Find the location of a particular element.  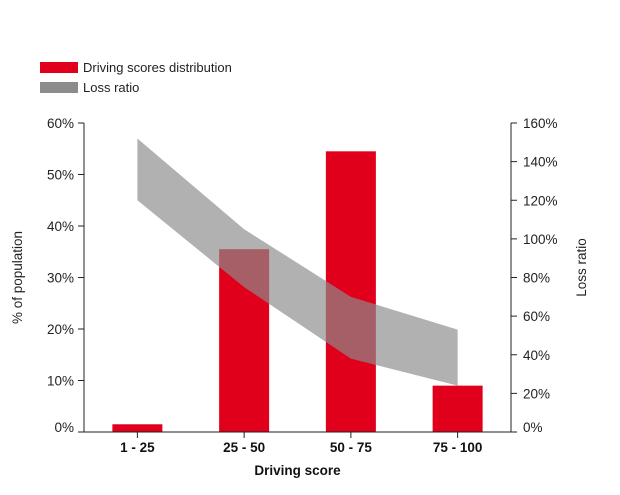

right-tick-label: 40% is located at coordinates (536, 355).